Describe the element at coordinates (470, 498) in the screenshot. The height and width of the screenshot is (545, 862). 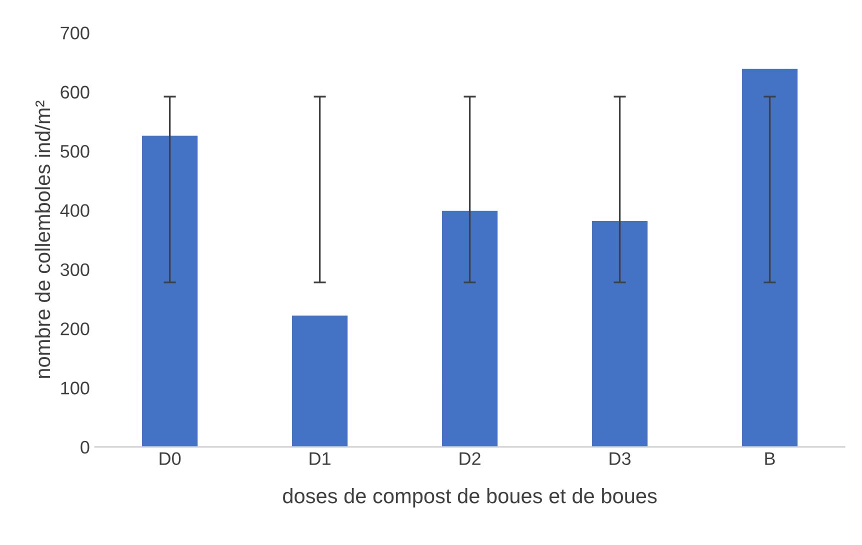
I see `x-axis-title: doses de compost de boues et de boues` at that location.